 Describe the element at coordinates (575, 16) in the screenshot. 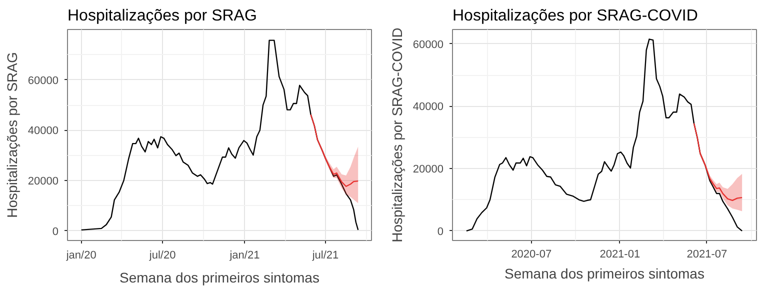

I see `chart-title: Hospitalizações por SRAG-COVID` at that location.